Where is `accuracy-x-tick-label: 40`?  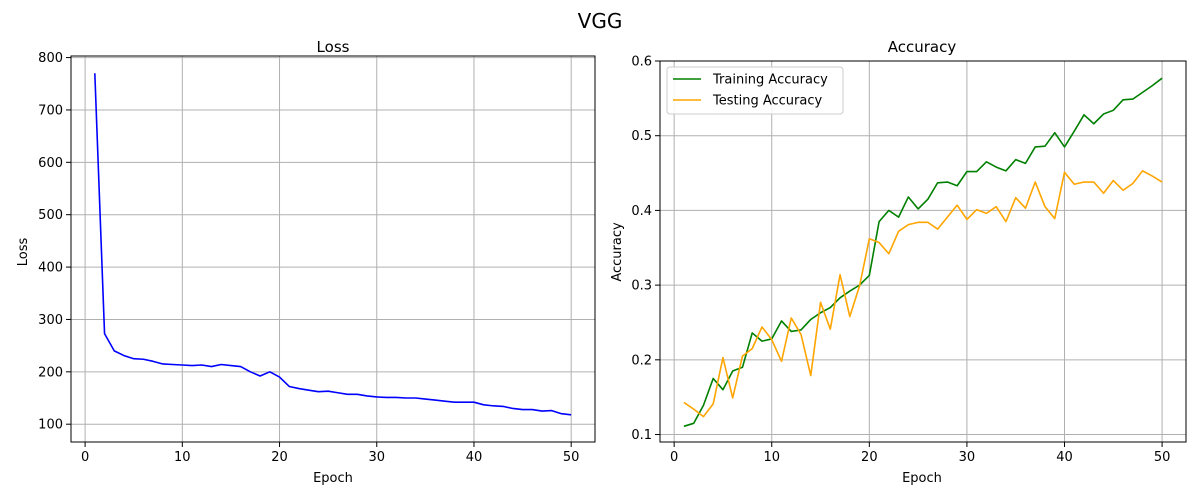
accuracy-x-tick-label: 40 is located at coordinates (1064, 457).